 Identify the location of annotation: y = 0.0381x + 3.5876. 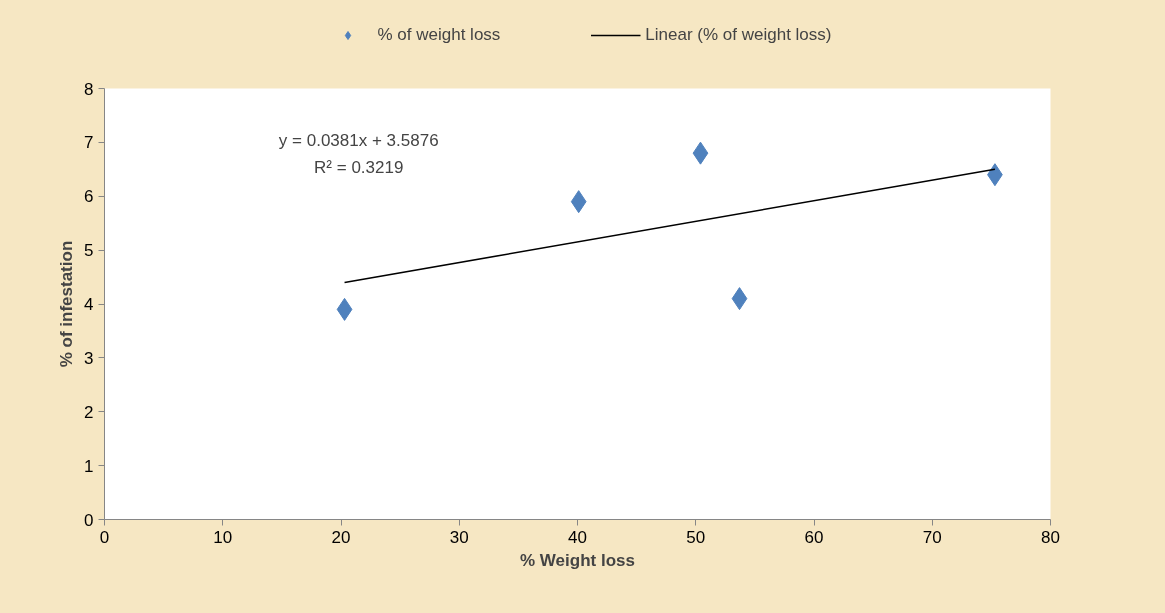
(358, 141).